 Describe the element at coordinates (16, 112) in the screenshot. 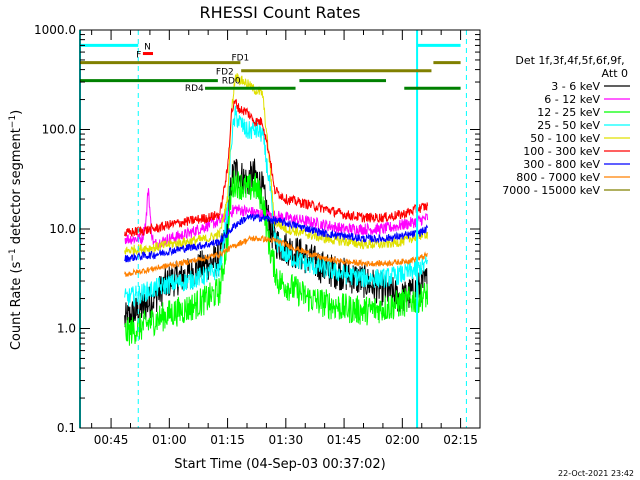

I see `y-axis-label-post: )` at that location.